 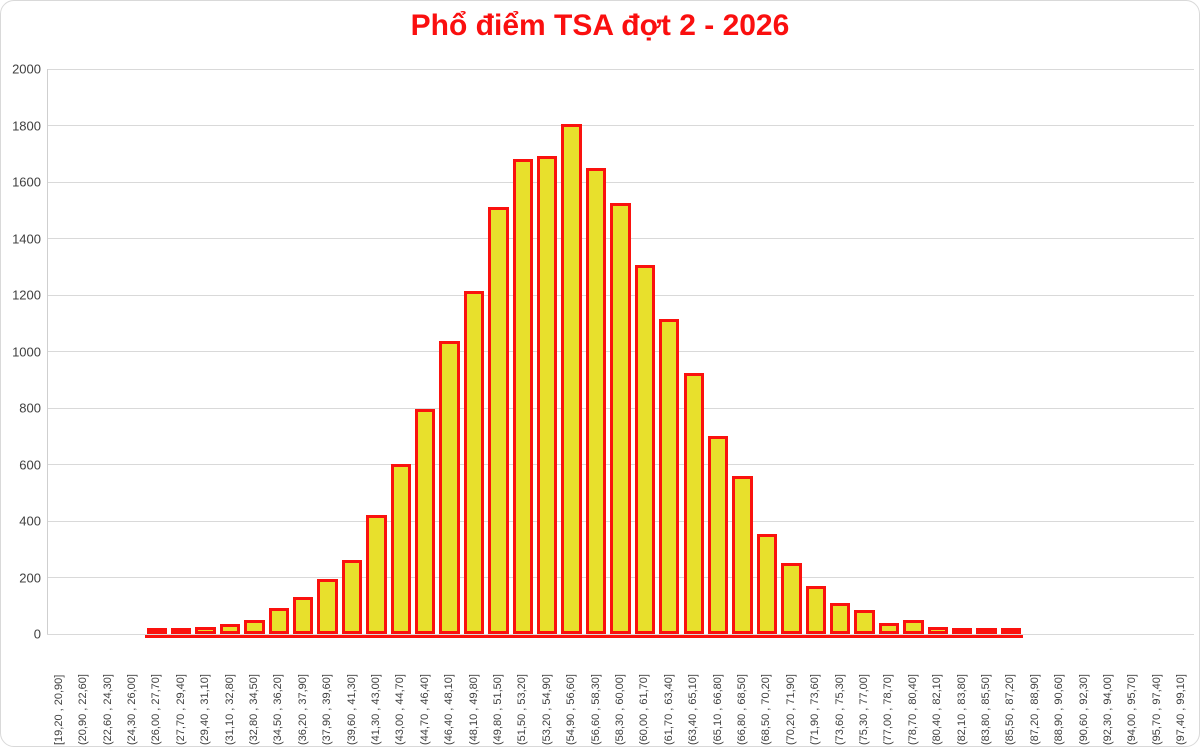 What do you see at coordinates (424, 709) in the screenshot?
I see `x-axis-label: (44,70 , 46,40]` at bounding box center [424, 709].